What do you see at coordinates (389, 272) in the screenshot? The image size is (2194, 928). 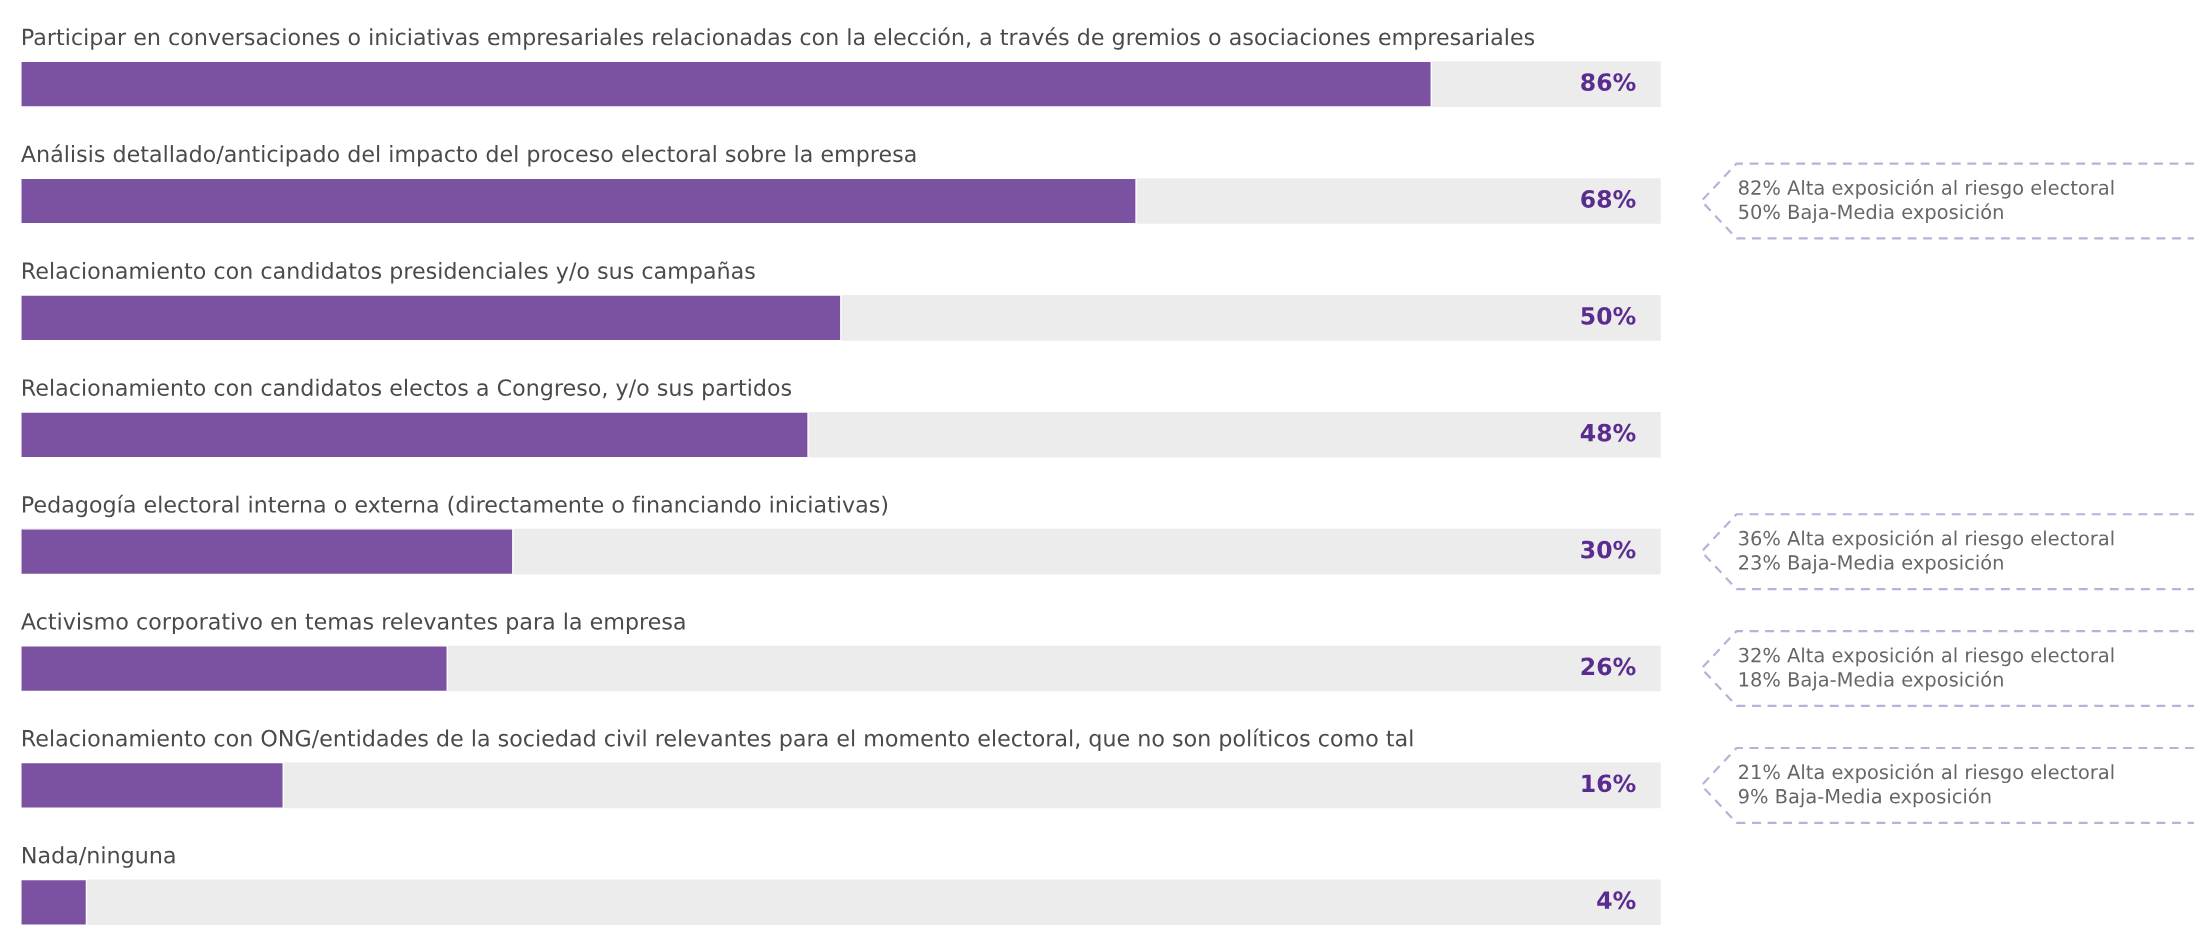 I see `y-tick-label: Relacionamiento con candidatos presidenciales y/o sus campañas` at bounding box center [389, 272].